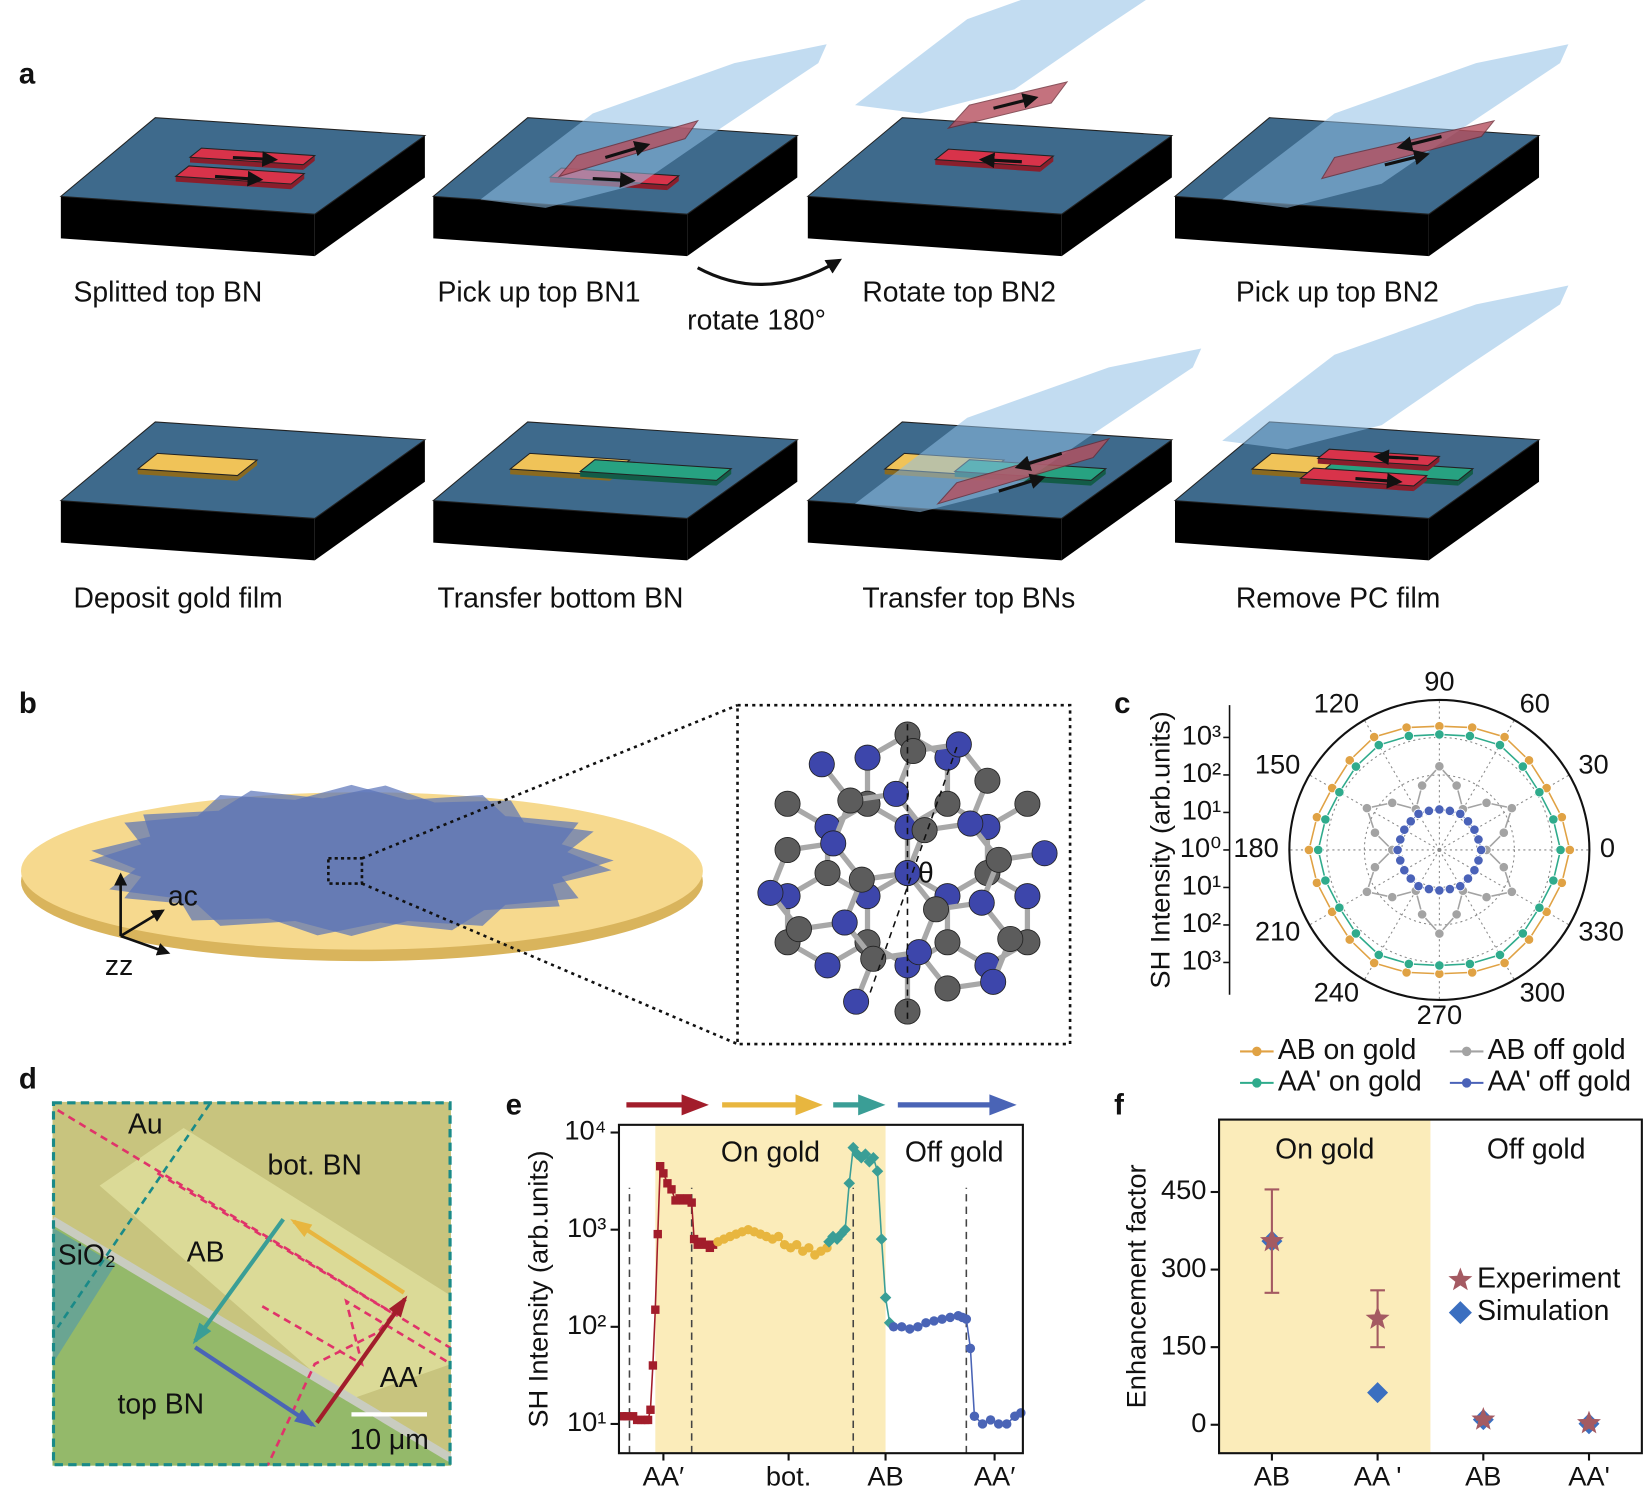 Image resolution: width=1645 pixels, height=1488 pixels. I want to click on step-caption: Remove PC film, so click(1338, 599).